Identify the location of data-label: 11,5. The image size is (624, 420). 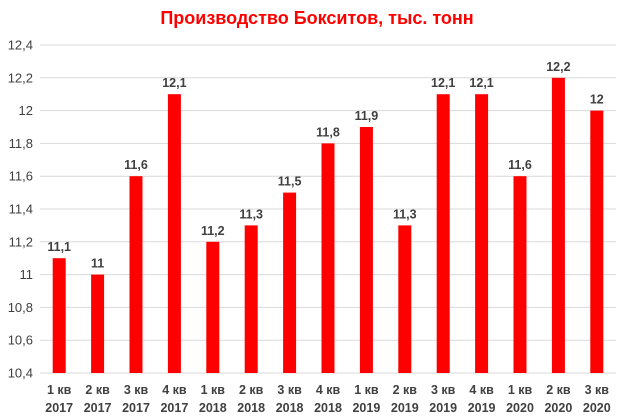
(290, 182).